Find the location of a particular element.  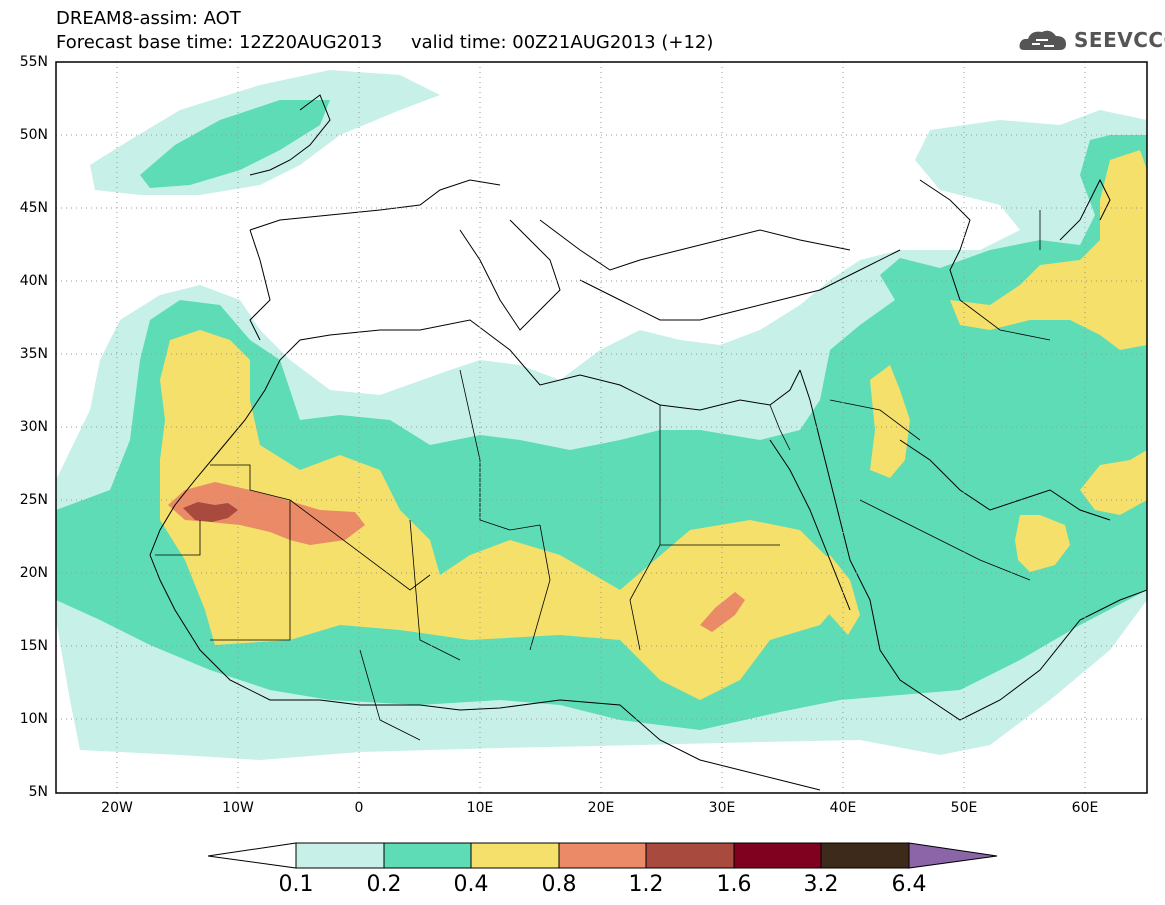

chart-title: DREAM8-assim: AOT is located at coordinates (148, 18).